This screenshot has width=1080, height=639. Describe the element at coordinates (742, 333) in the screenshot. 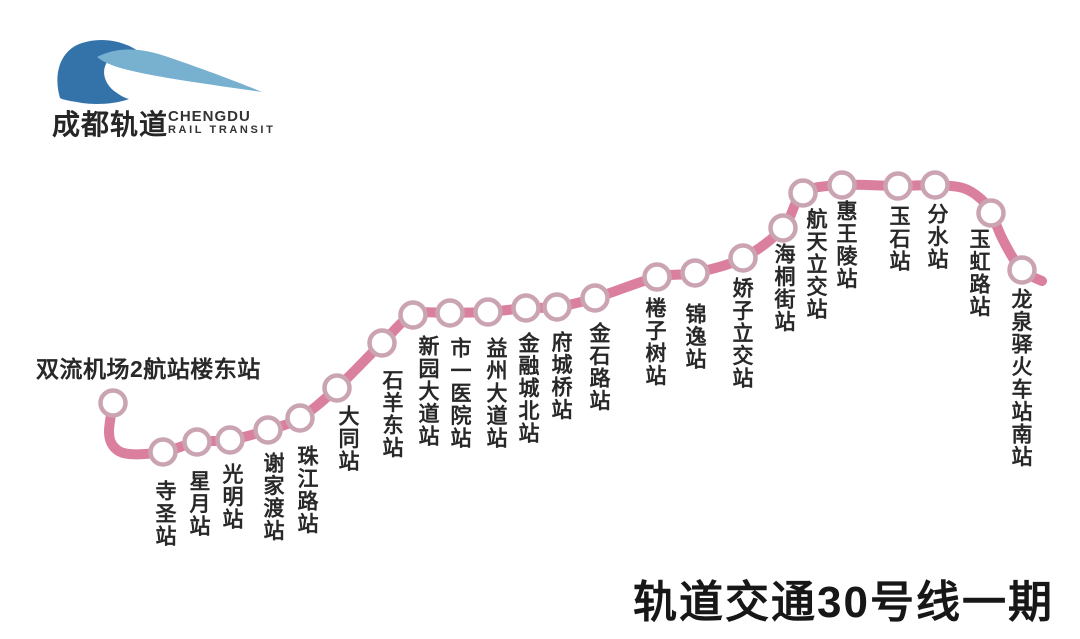

I see `station-label: 娇子立交站` at that location.